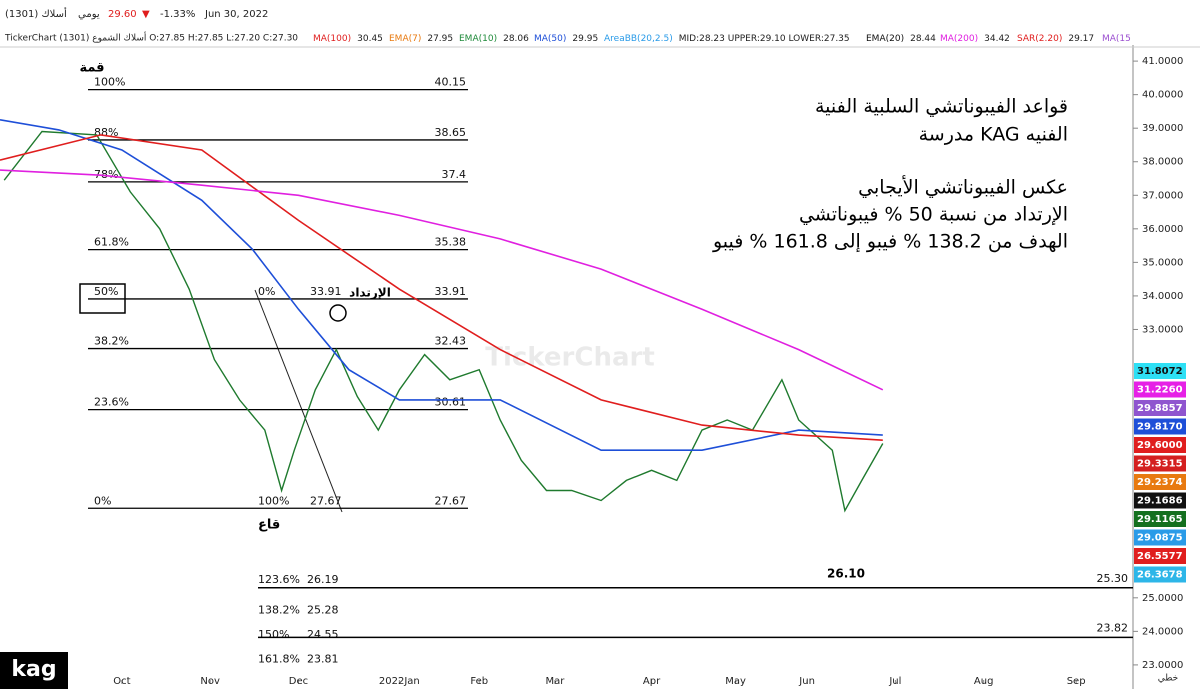 The height and width of the screenshot is (689, 1200). Describe the element at coordinates (478, 39) in the screenshot. I see `indicator-name: EMA(10)` at that location.